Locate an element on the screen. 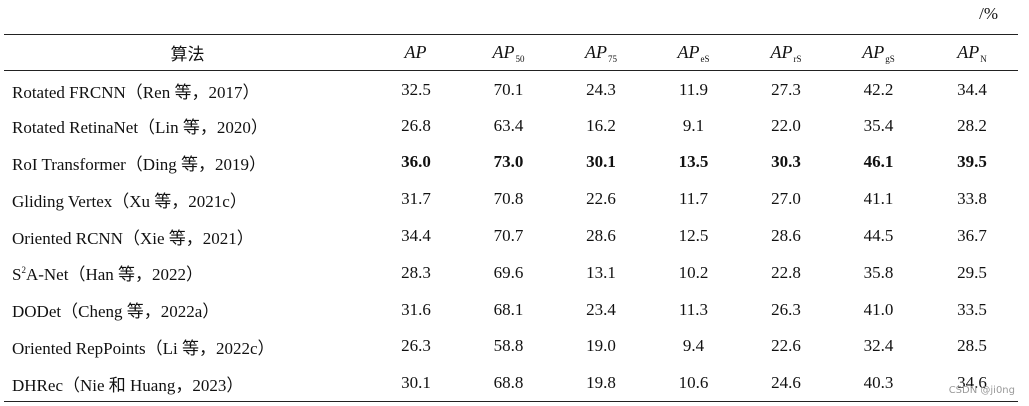 The height and width of the screenshot is (406, 1029). metric-cell: 70.8 is located at coordinates (508, 199).